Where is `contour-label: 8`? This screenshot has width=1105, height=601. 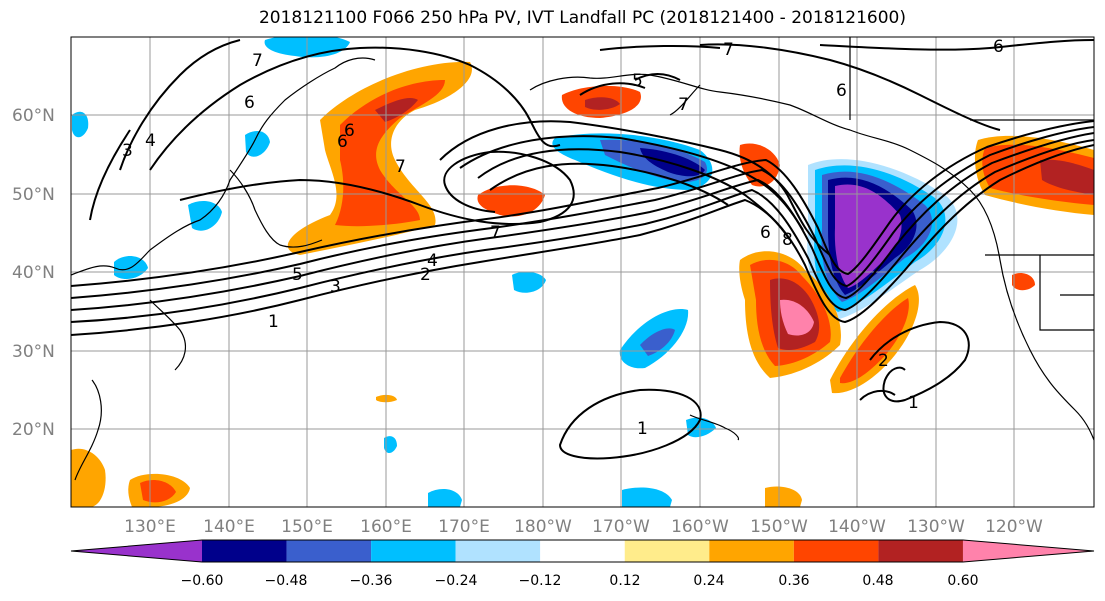 contour-label: 8 is located at coordinates (787, 240).